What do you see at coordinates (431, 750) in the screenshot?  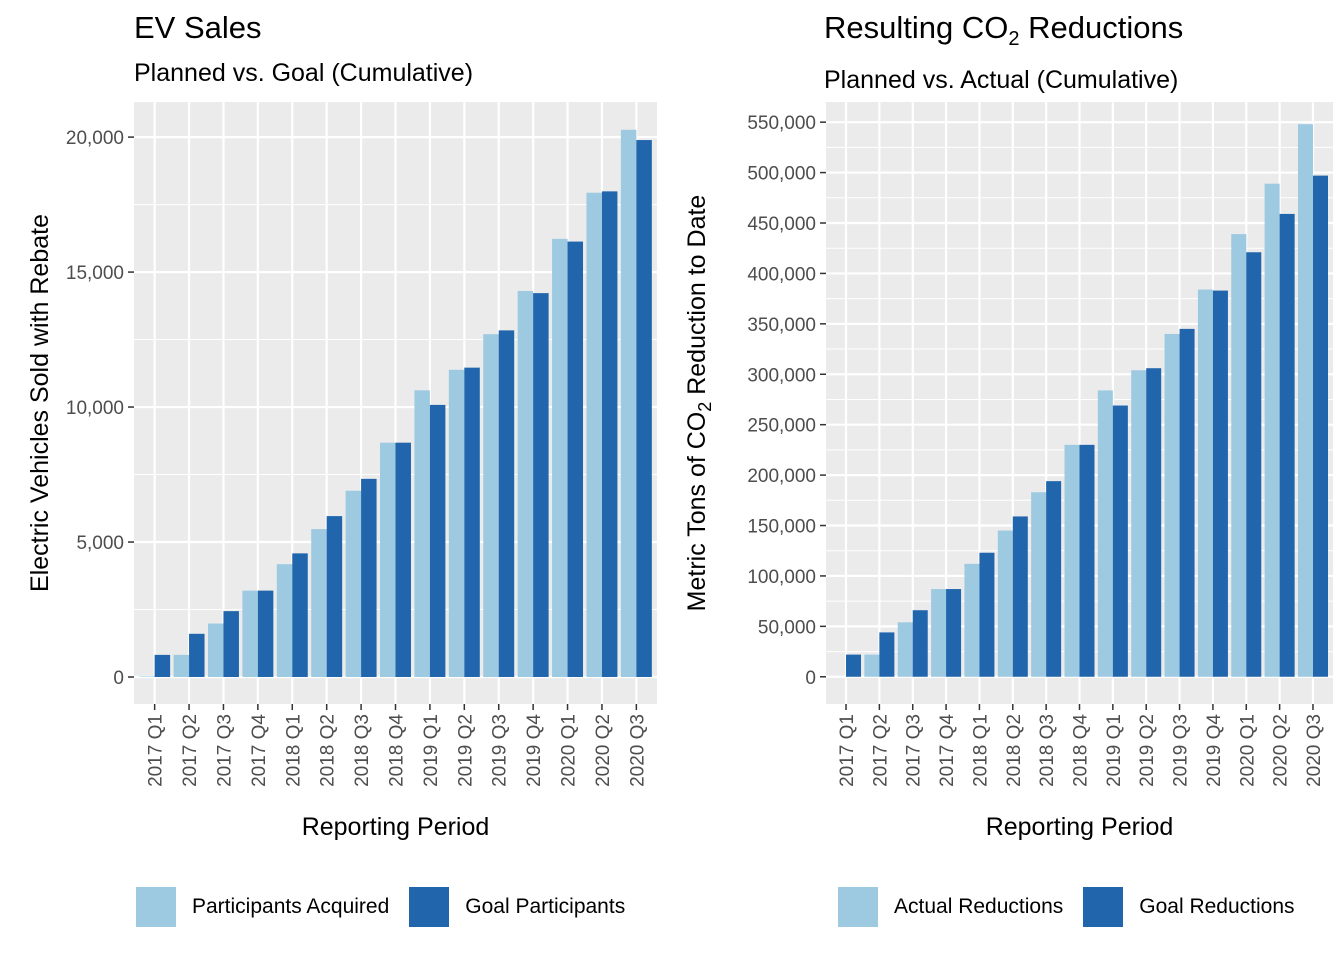 I see `x-tick-label: 2019 Q1` at bounding box center [431, 750].